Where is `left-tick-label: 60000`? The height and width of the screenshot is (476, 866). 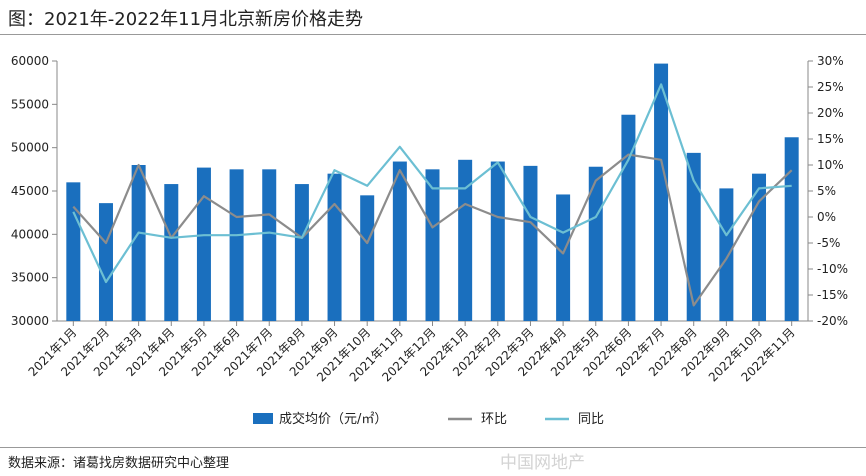
left-tick-label: 60000 is located at coordinates (30, 61).